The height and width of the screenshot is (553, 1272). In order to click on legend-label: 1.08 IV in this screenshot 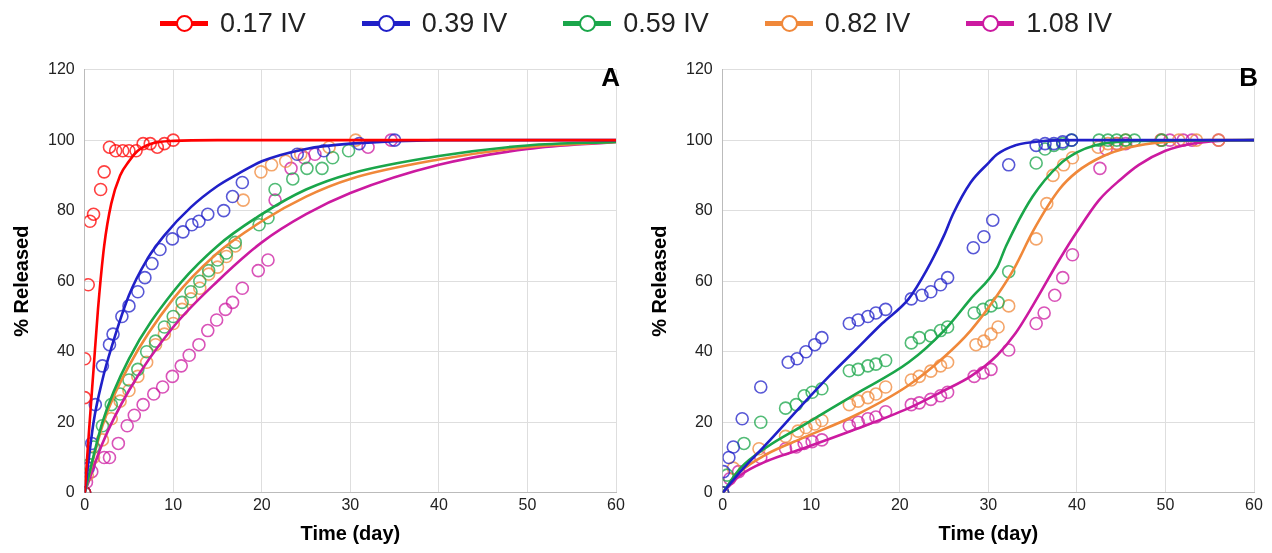, I will do `click(1069, 23)`.